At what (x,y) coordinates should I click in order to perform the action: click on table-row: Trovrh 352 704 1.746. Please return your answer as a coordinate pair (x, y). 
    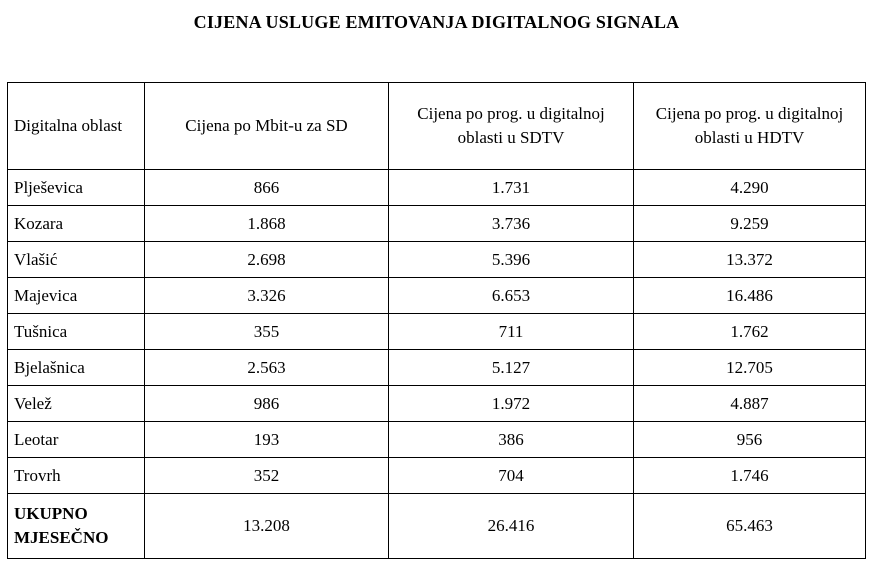
    Looking at the image, I should click on (436, 475).